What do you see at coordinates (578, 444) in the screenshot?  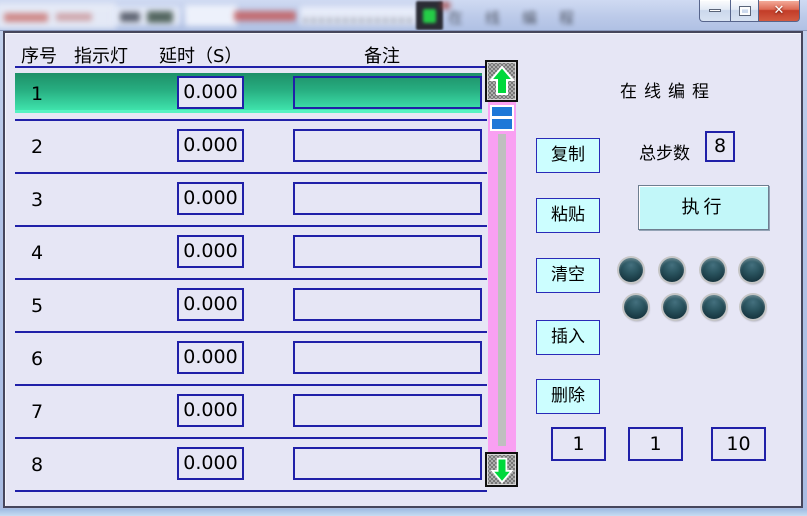 I see `param-field-1: 1` at bounding box center [578, 444].